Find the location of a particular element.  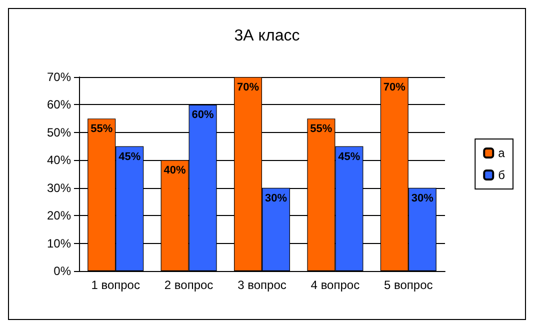

x-tick-label: 4 вопрос is located at coordinates (335, 285).